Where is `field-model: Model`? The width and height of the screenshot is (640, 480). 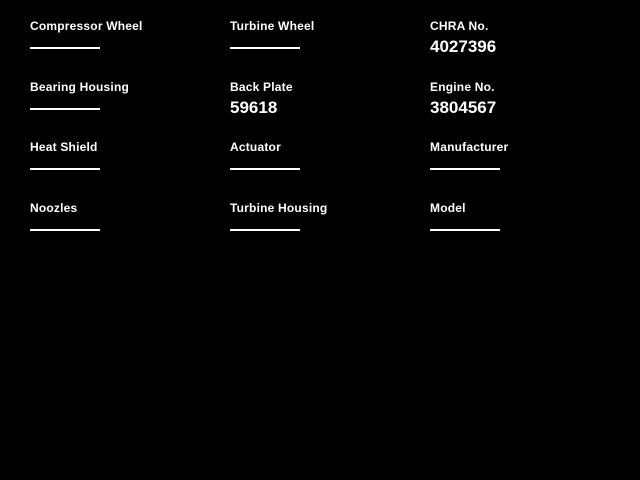
field-model: Model is located at coordinates (530, 225).